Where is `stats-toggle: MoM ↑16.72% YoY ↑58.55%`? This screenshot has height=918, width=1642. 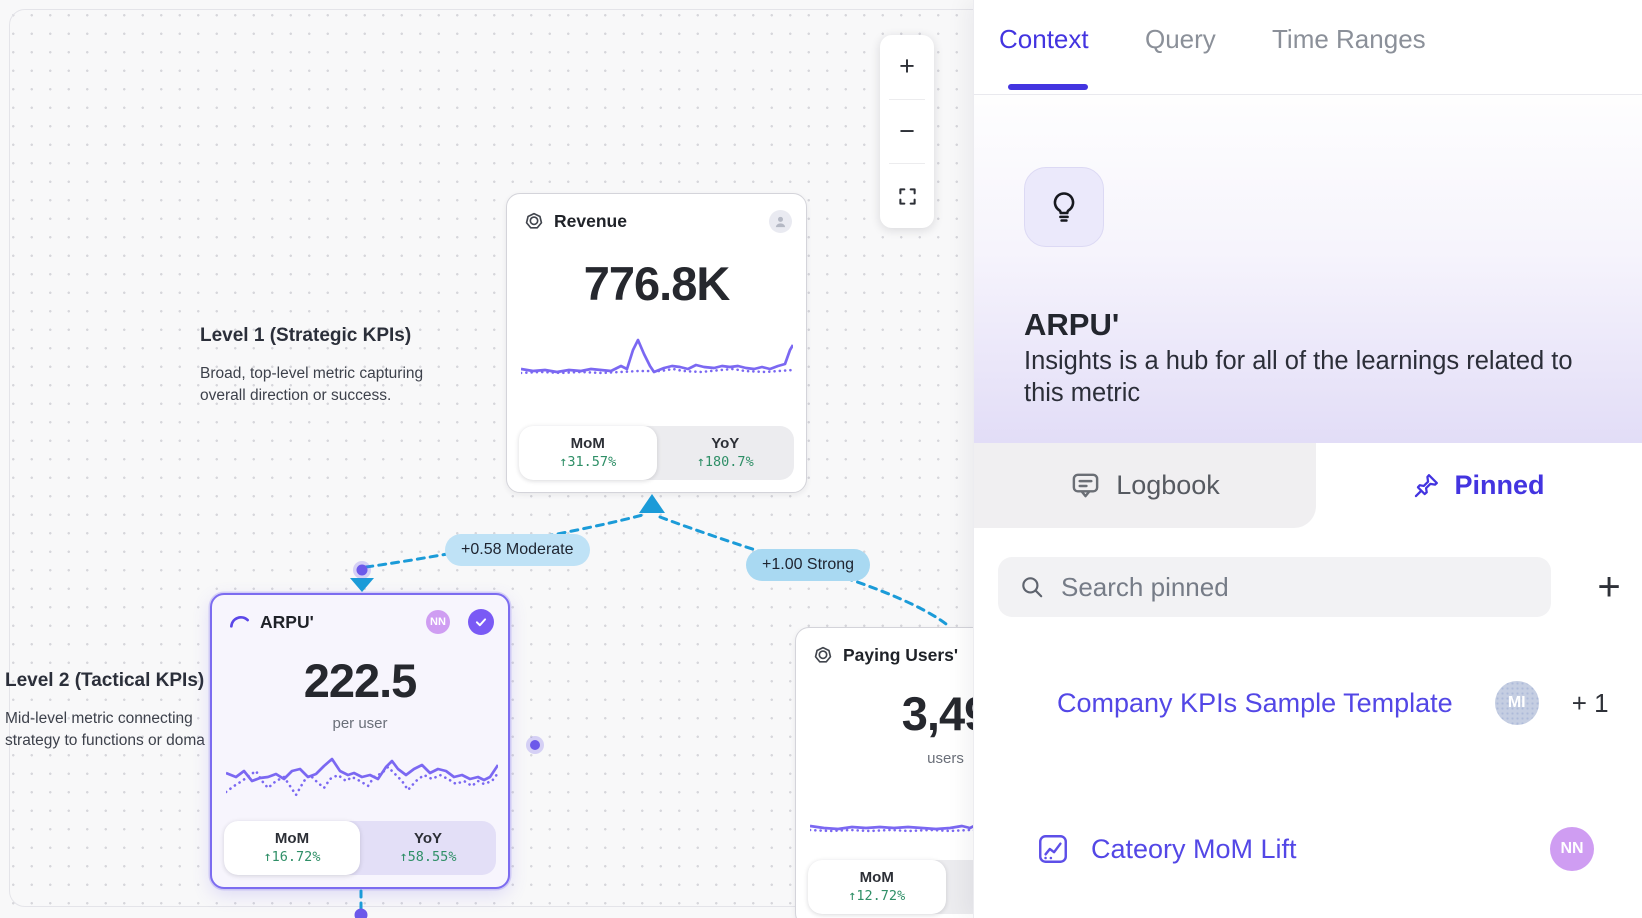
stats-toggle: MoM ↑16.72% YoY ↑58.55% is located at coordinates (360, 848).